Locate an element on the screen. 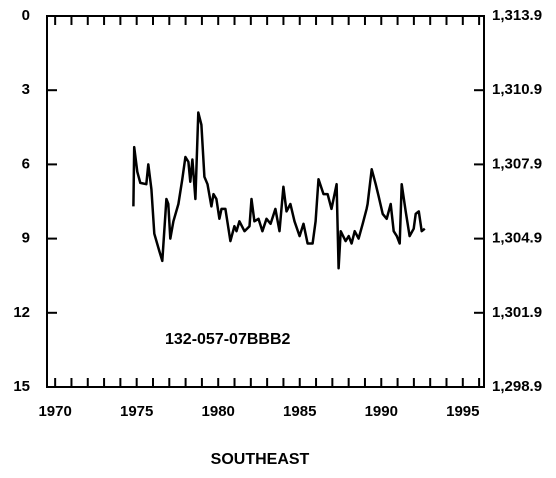 Image resolution: width=556 pixels, height=478 pixels. x-tick-label: 1970 is located at coordinates (54, 411).